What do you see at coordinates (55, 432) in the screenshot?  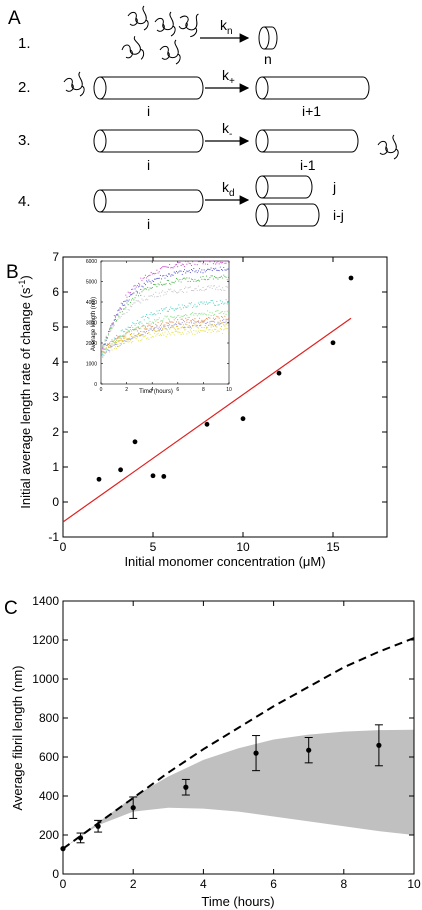 I see `y-tick-label: 2` at bounding box center [55, 432].